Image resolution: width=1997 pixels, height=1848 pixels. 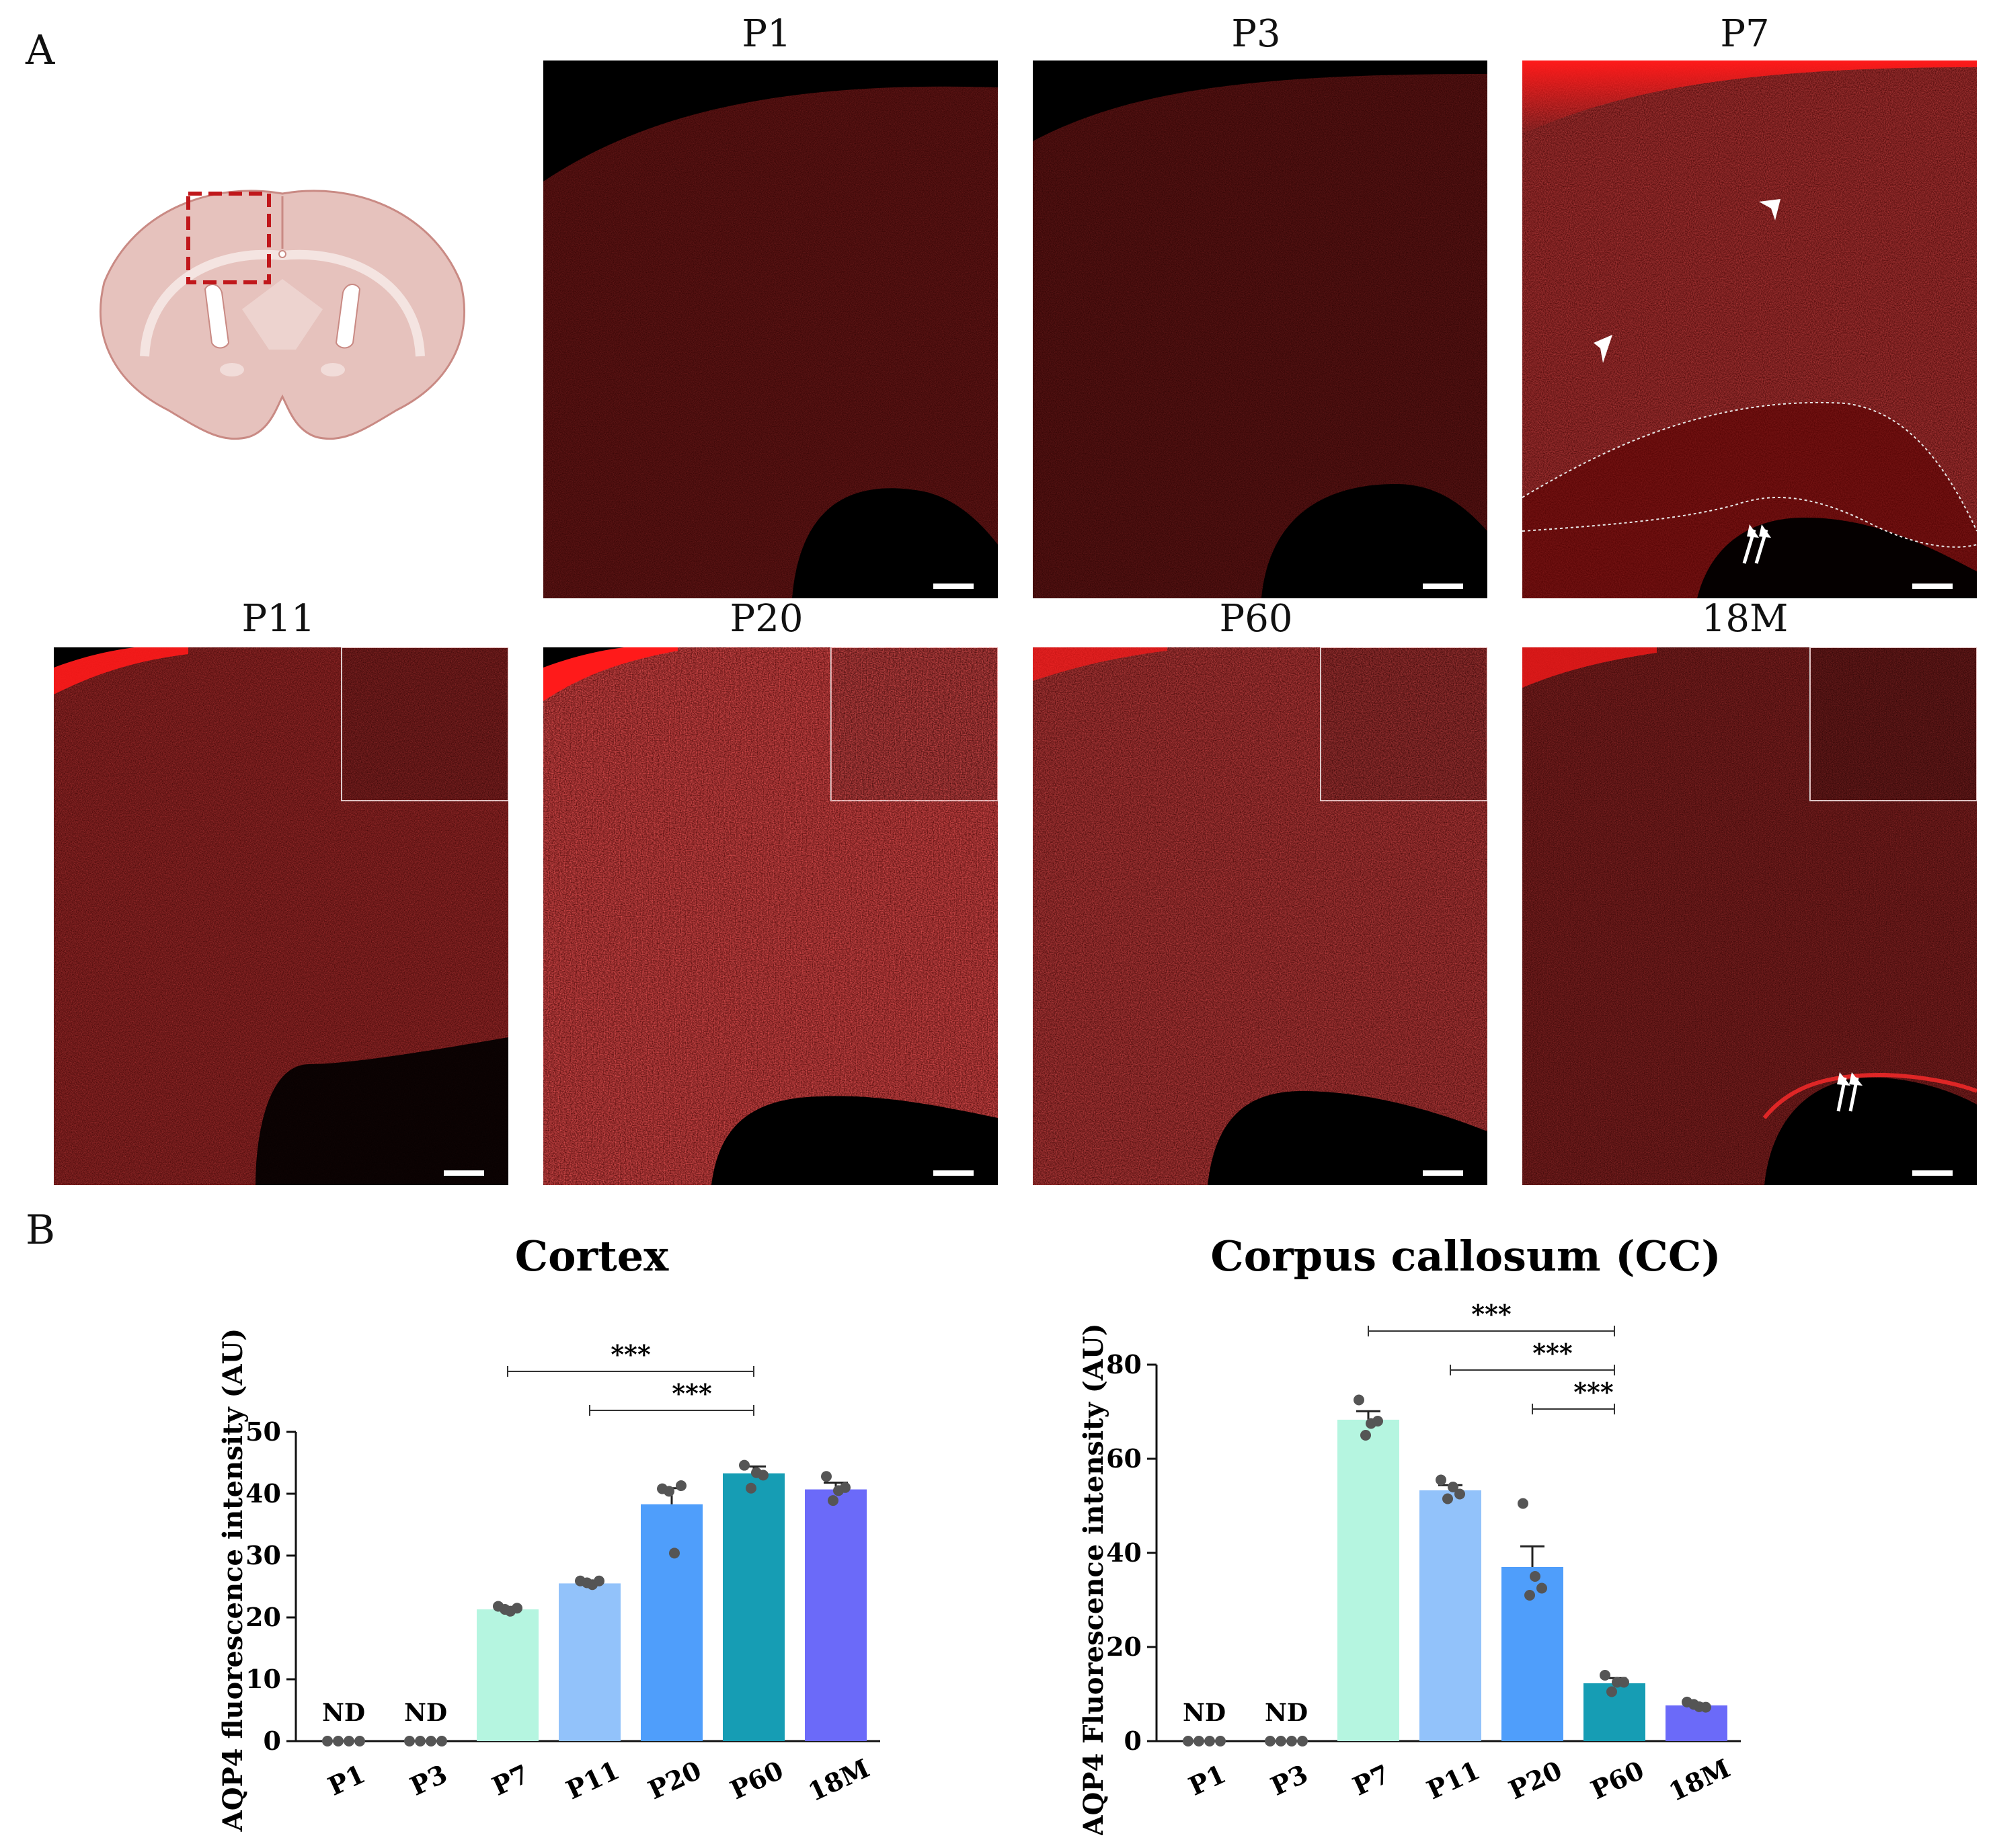 What do you see at coordinates (278, 619) in the screenshot?
I see `micrograph-title-p11: P11` at bounding box center [278, 619].